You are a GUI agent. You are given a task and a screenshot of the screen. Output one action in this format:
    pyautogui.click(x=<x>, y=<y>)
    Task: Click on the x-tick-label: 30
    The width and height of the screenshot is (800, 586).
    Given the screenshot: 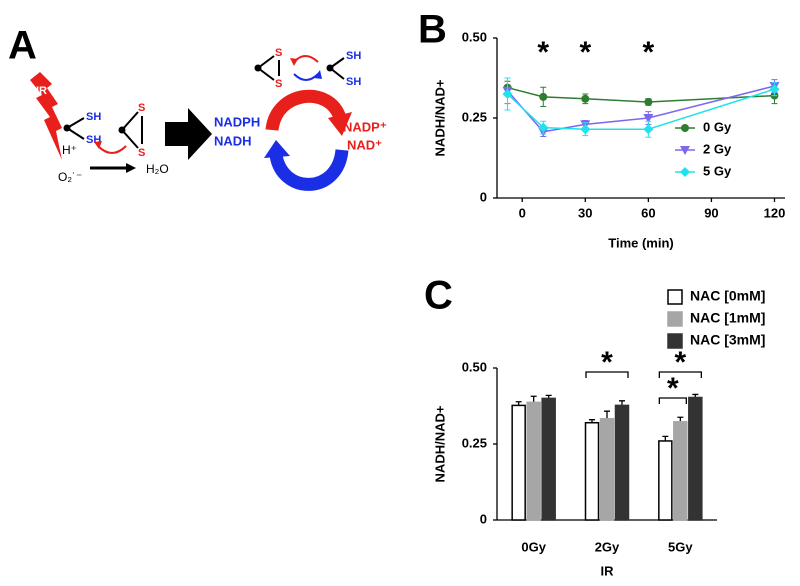 What is the action you would take?
    pyautogui.click(x=585, y=212)
    